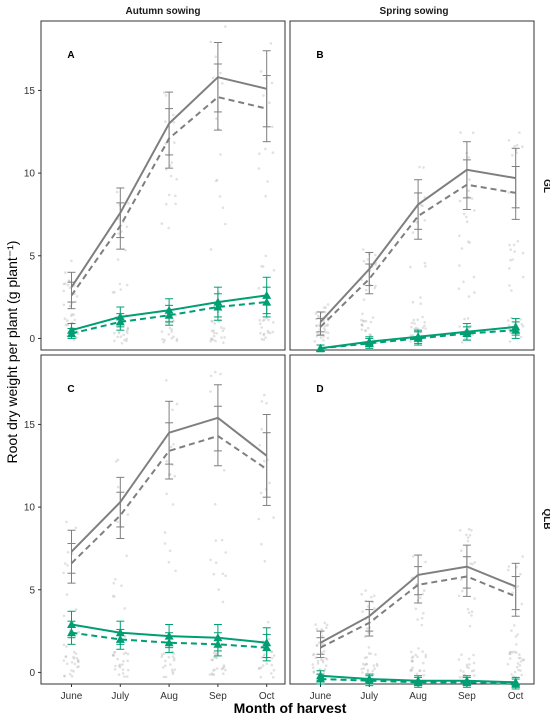  Describe the element at coordinates (12, 352) in the screenshot. I see `y-axis-title: Root dry weight per plant (g plant⁻¹)` at that location.